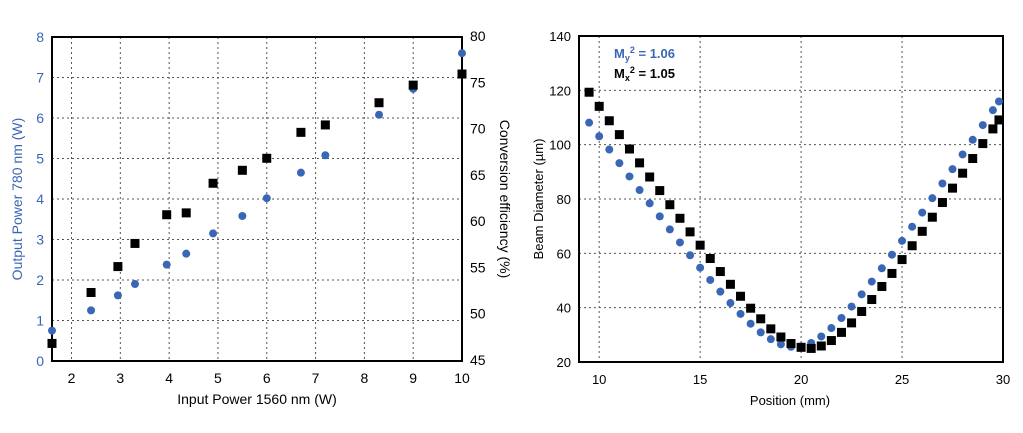 This screenshot has height=433, width=1023. What do you see at coordinates (364, 378) in the screenshot?
I see `x-tick-label: 8` at bounding box center [364, 378].